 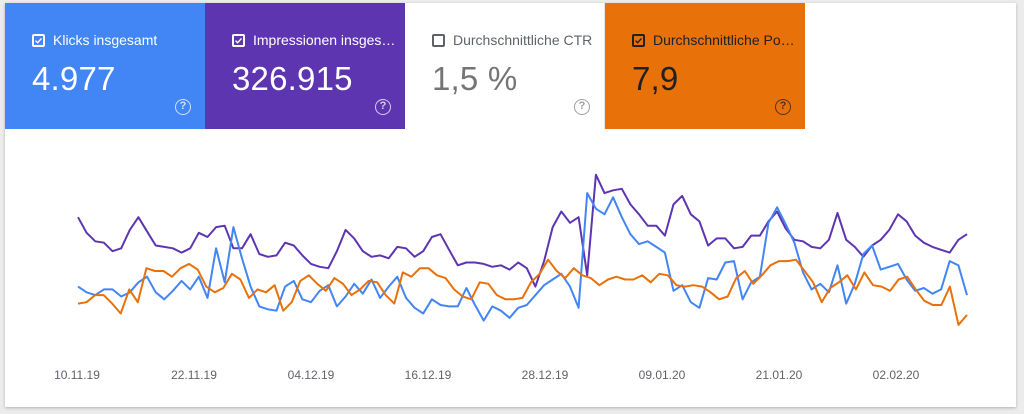 I want to click on metric-value: 4.977, so click(x=74, y=78).